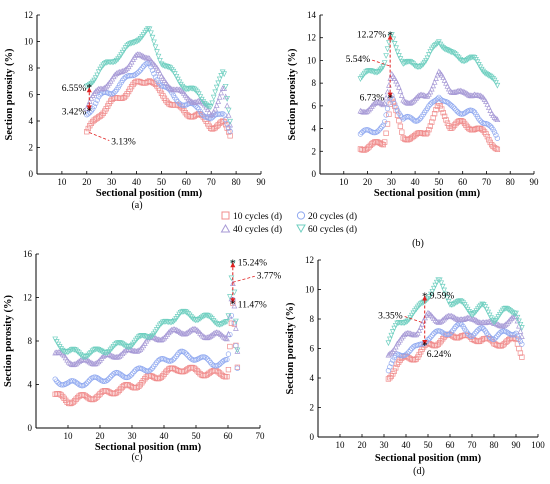  I want to click on y-tick-label: 2, so click(312, 408).